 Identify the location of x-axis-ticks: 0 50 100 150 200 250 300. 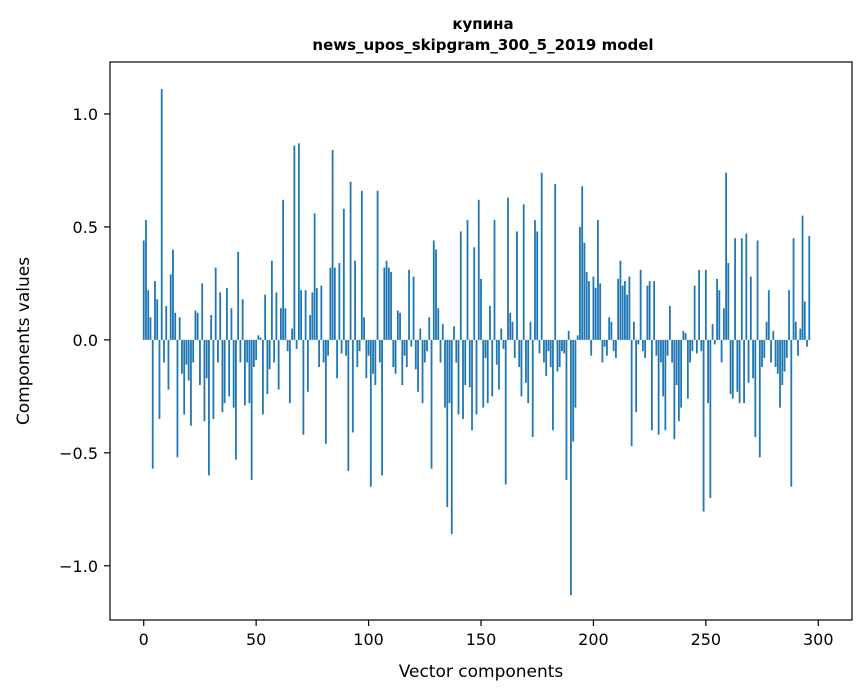
(486, 634).